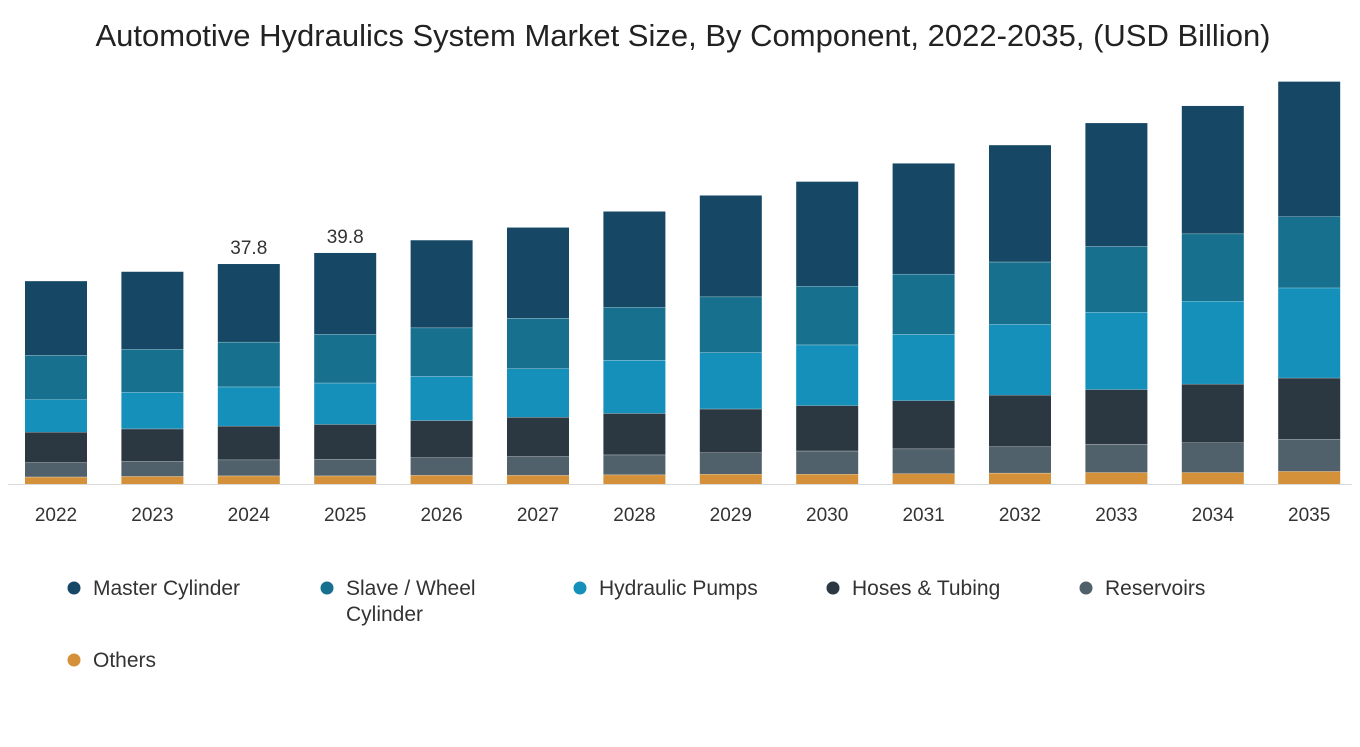 The image size is (1360, 747). I want to click on legend-item: Reservoirs, so click(1142, 588).